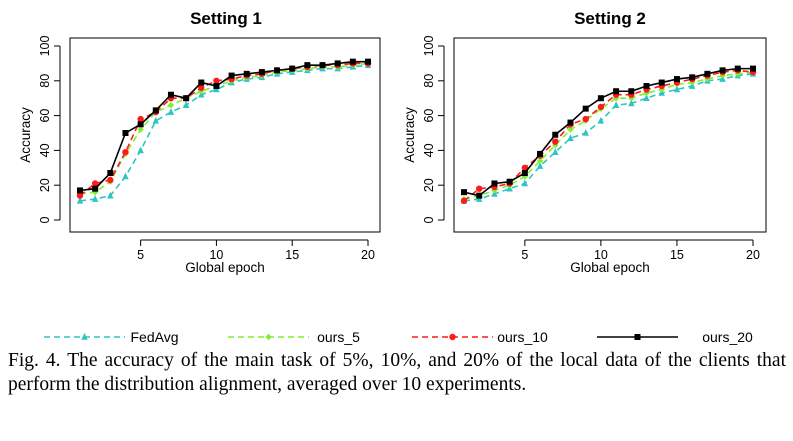  I want to click on panel-1-y-label: Accuracy, so click(25, 135).